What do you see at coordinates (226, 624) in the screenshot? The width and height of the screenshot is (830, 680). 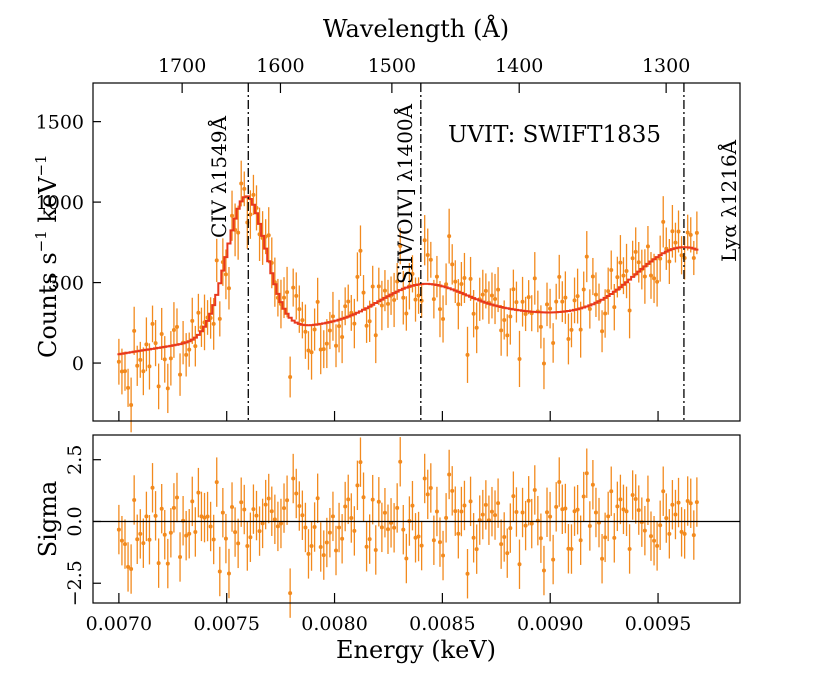 I see `energy-tick-label: 0.0075` at bounding box center [226, 624].